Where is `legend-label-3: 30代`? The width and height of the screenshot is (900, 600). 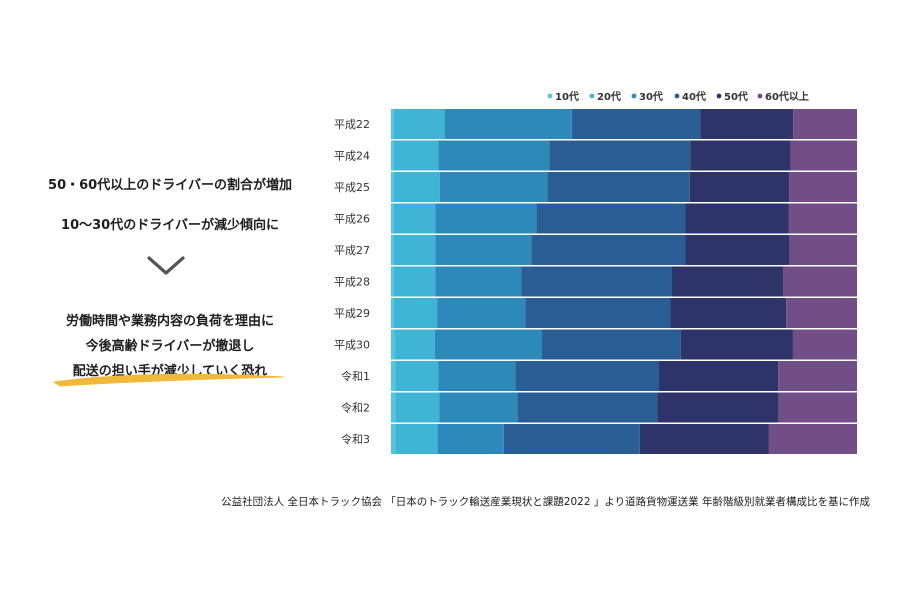 legend-label-3: 30代 is located at coordinates (651, 96).